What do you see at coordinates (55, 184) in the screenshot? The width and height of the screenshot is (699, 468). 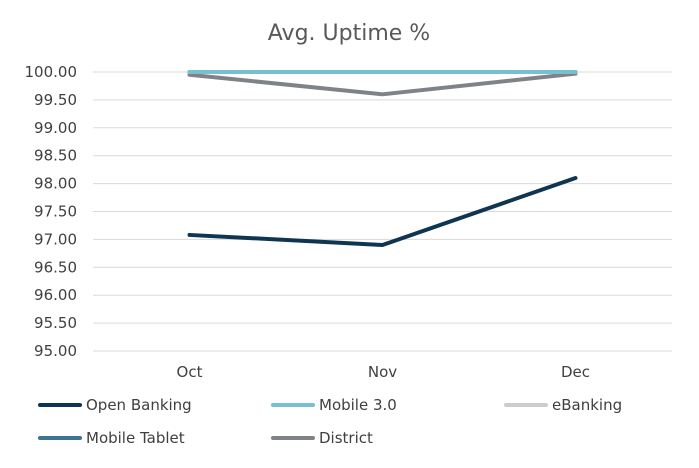 I see `y-tick-label: 98.00` at bounding box center [55, 184].